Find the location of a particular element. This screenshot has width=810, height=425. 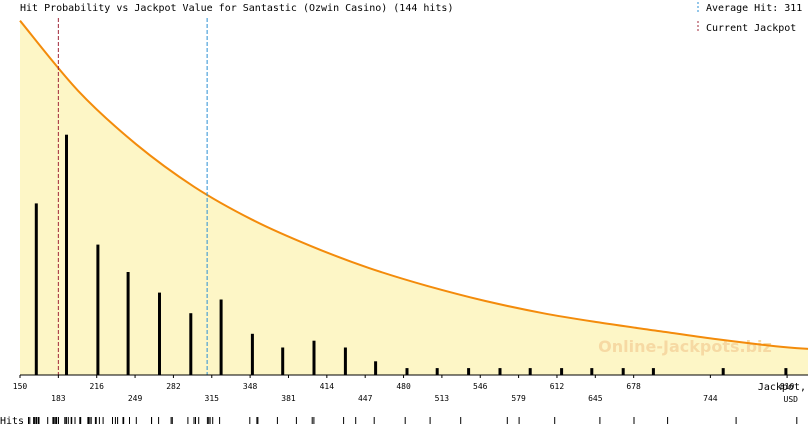

x-tick-label: 183 is located at coordinates (58, 398).